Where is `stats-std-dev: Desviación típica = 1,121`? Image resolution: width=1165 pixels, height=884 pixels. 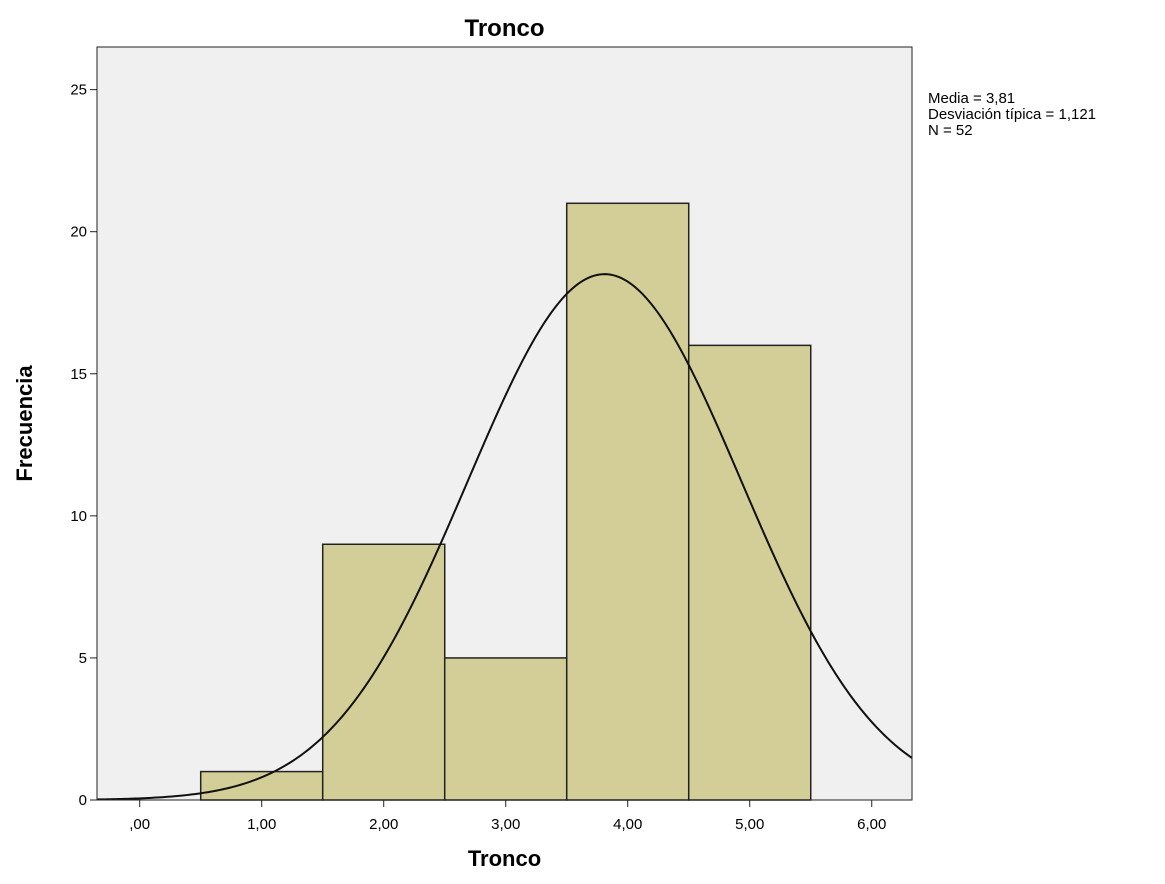 stats-std-dev: Desviación típica = 1,121 is located at coordinates (1012, 114).